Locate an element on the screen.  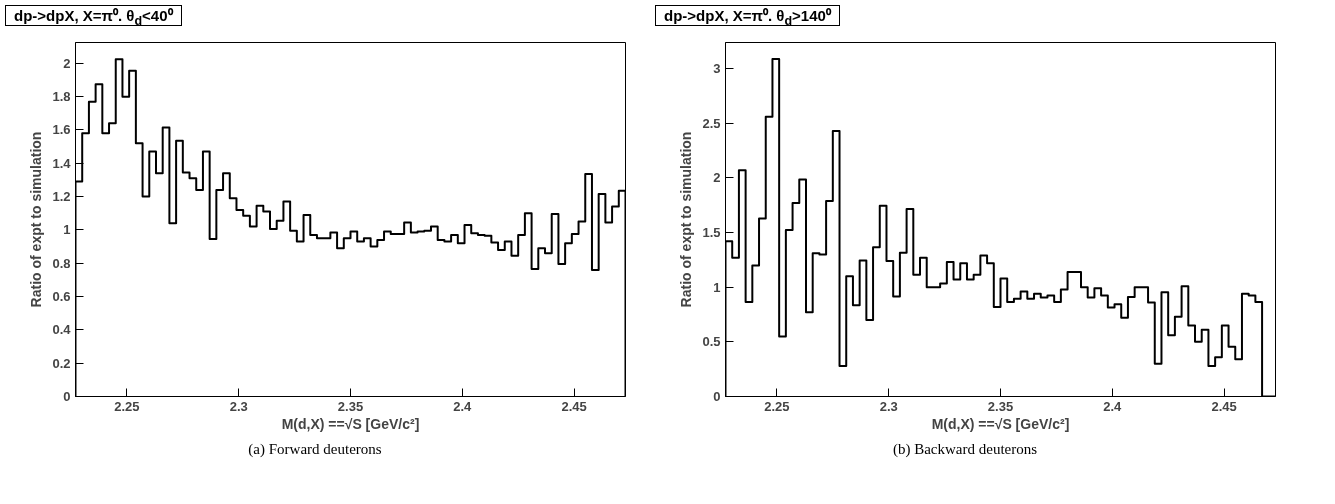
y-tick-label: 1.2 is located at coordinates (61, 197).